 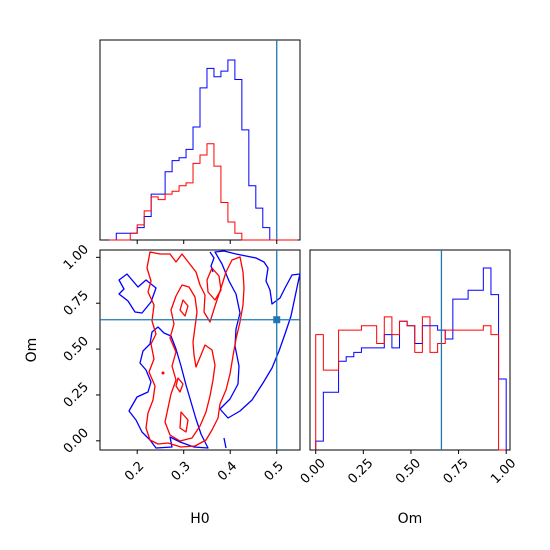 What do you see at coordinates (163, 373) in the screenshot?
I see `contour-red-dot` at bounding box center [163, 373].